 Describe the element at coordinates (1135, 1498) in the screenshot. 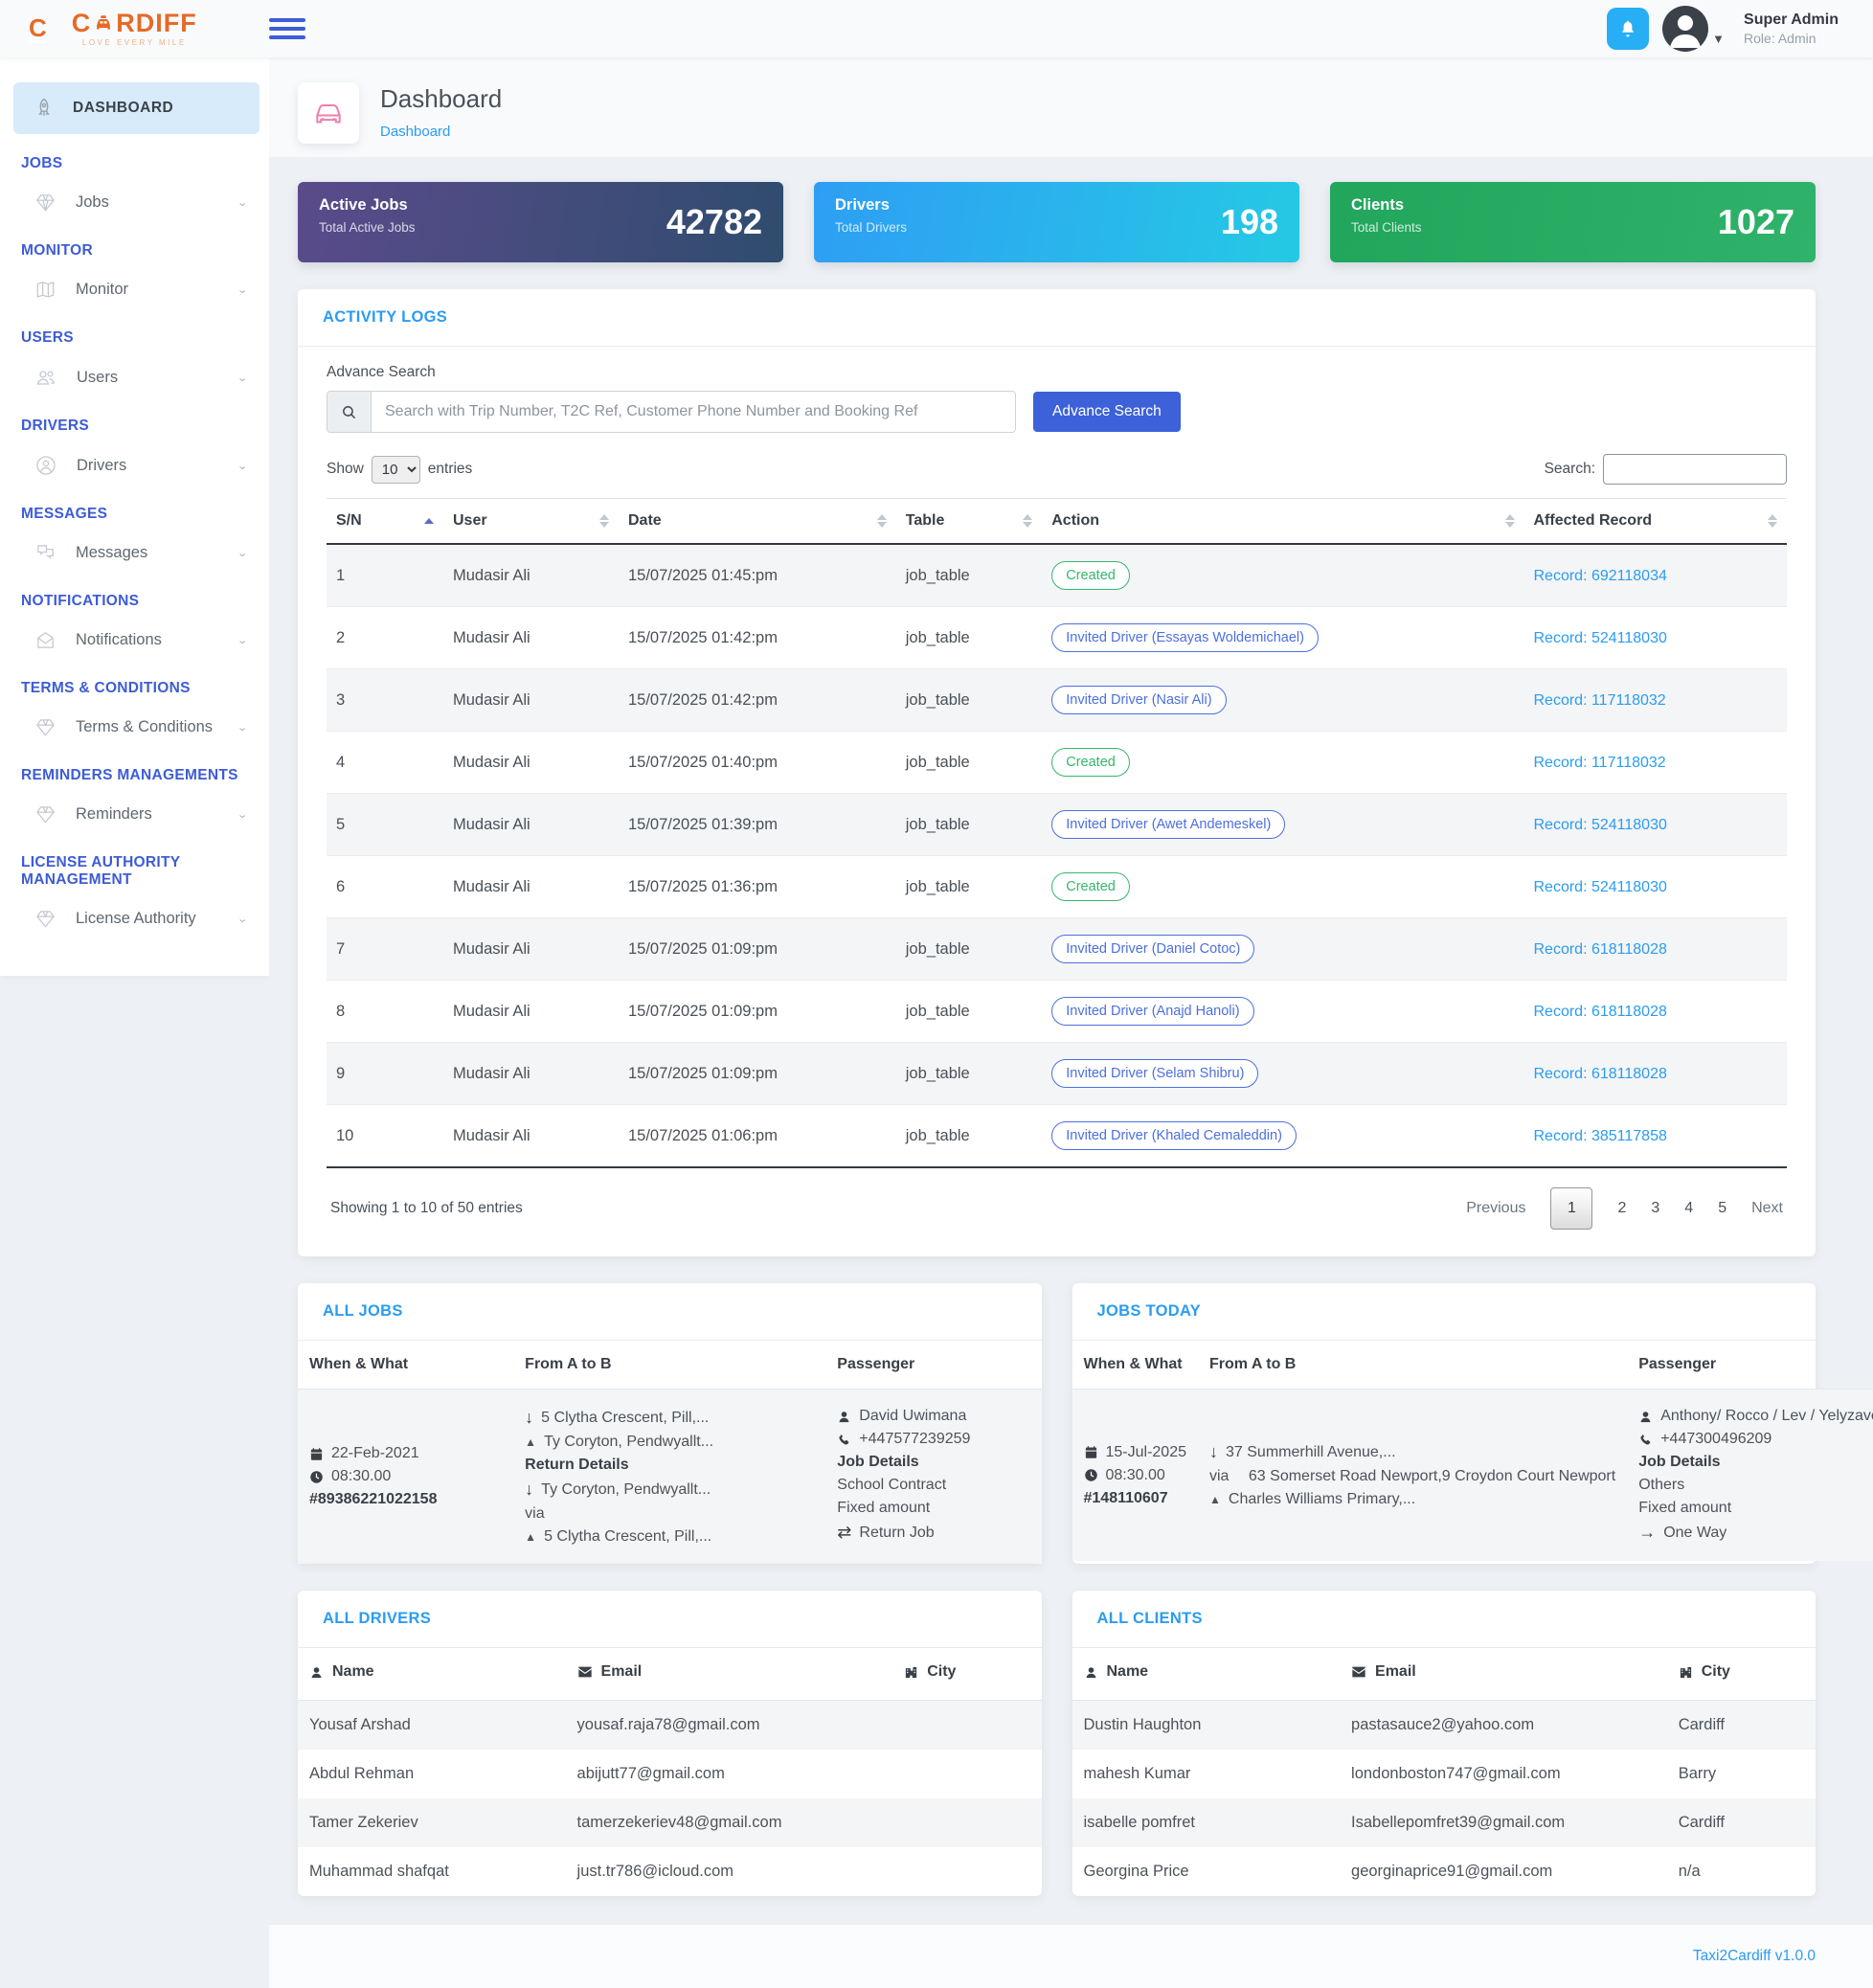

I see `job-ref: #148110607` at that location.